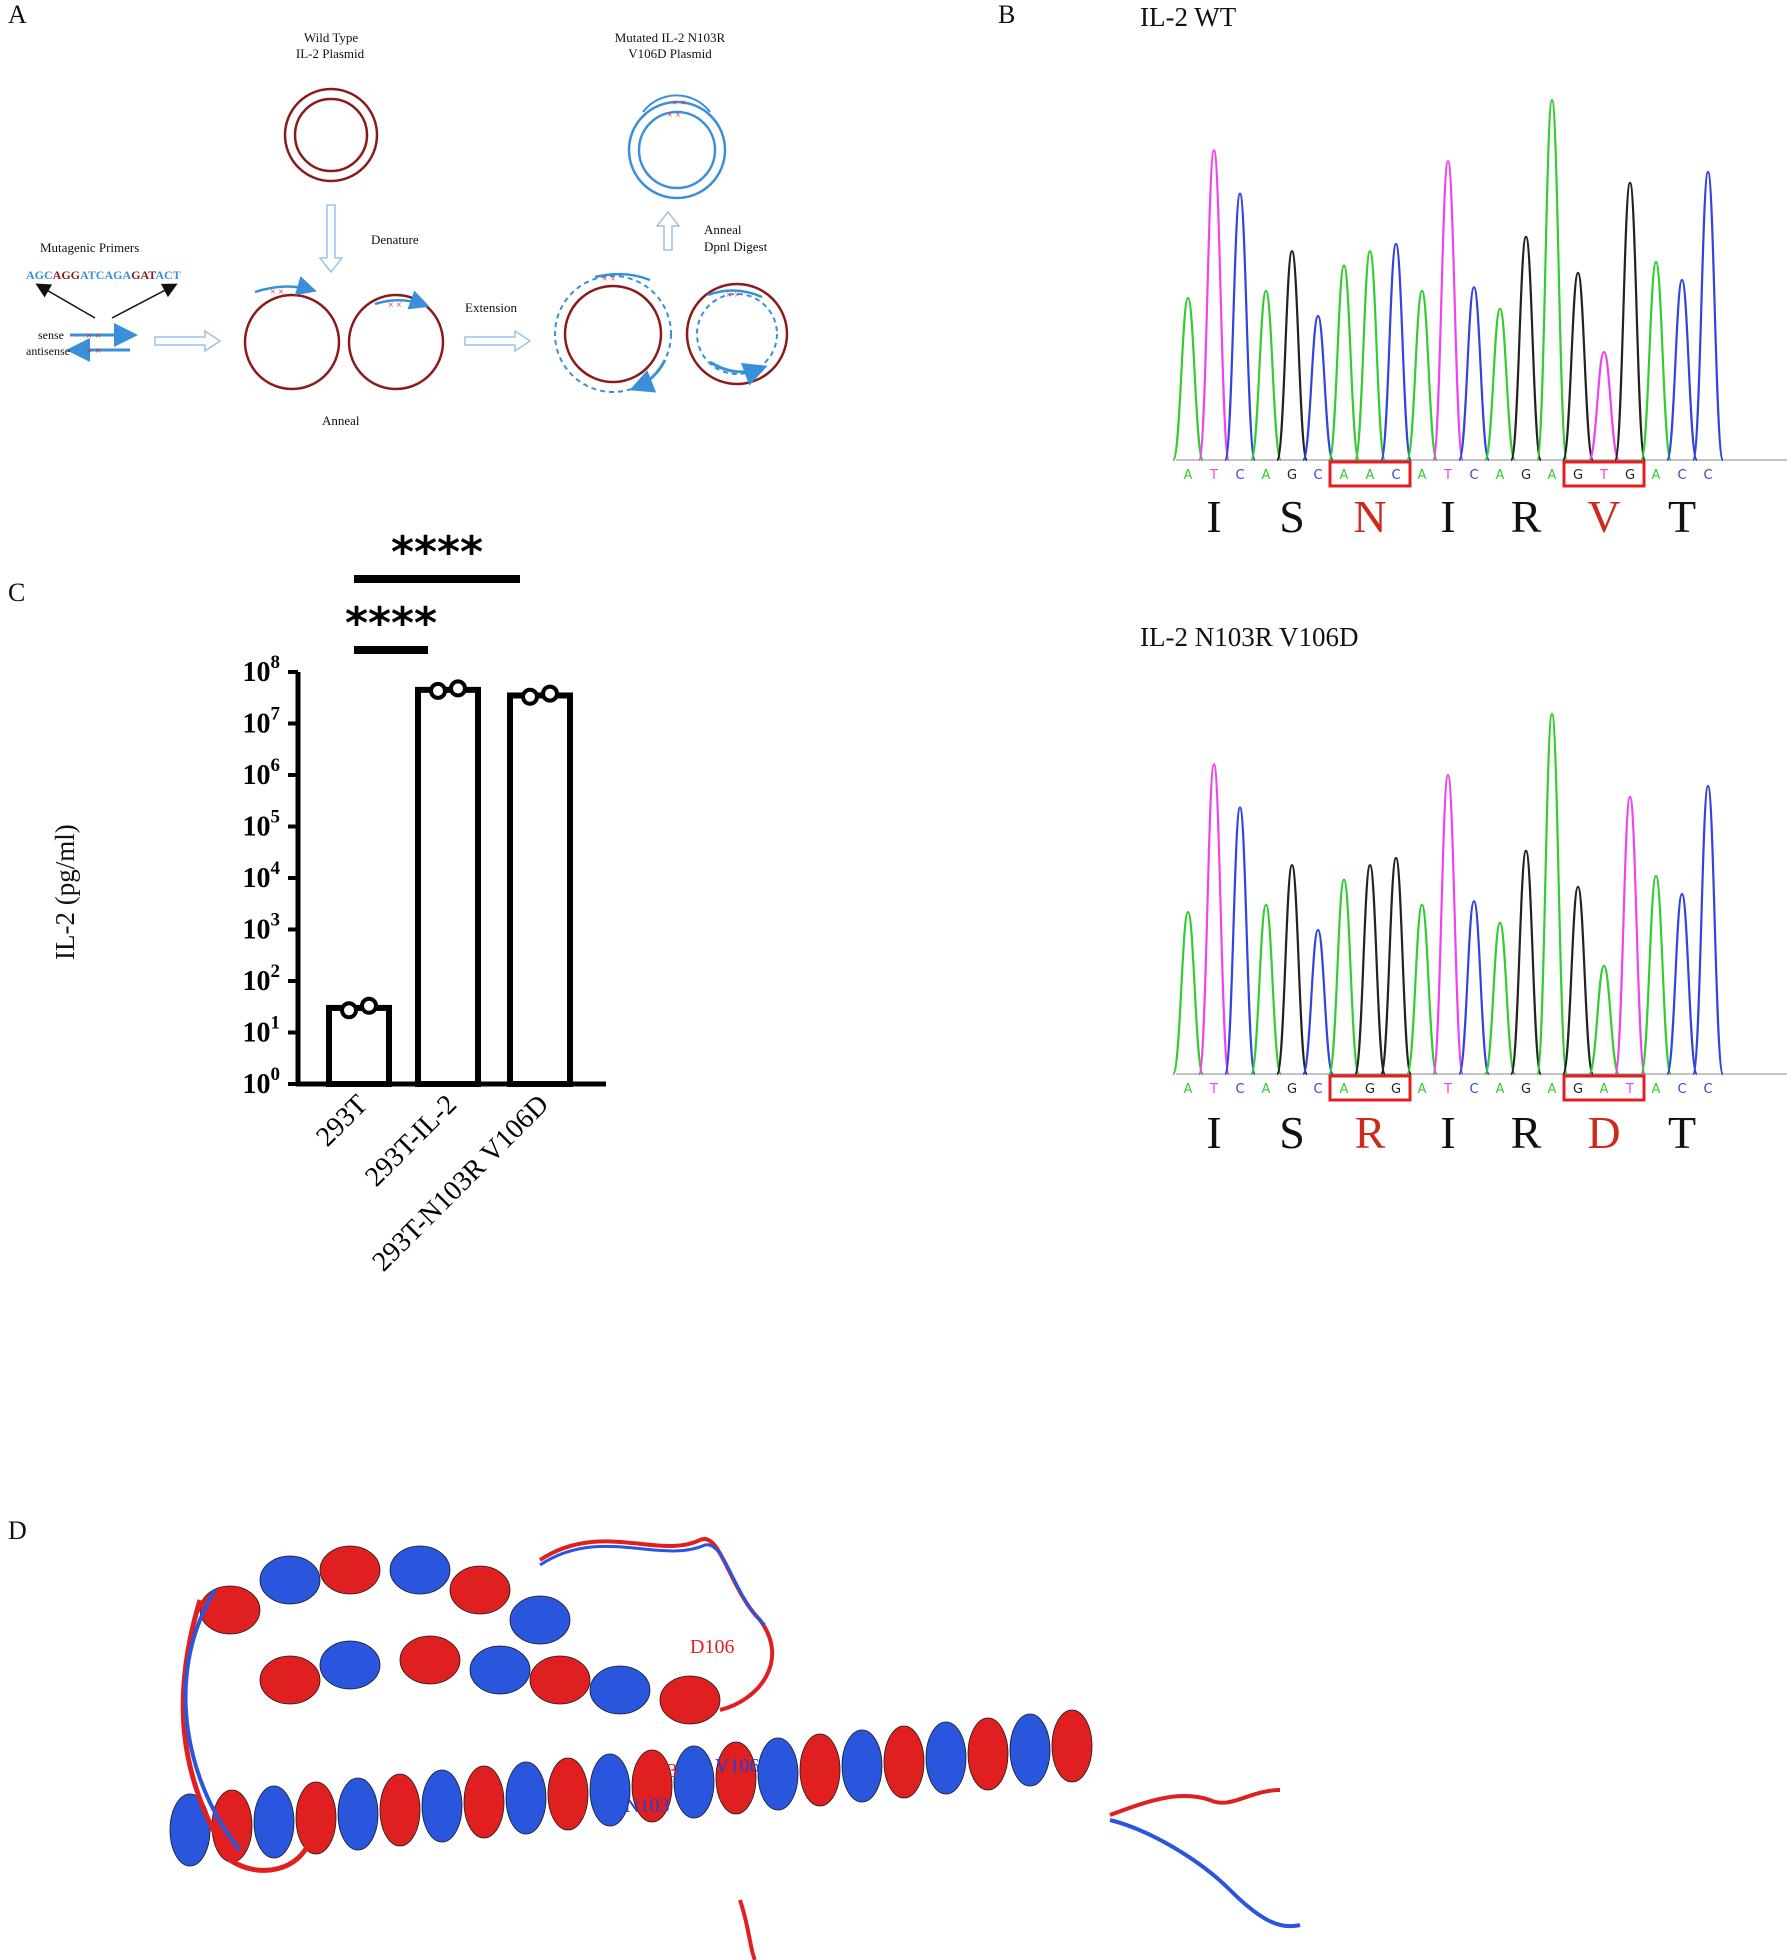 This screenshot has height=1960, width=1787. I want to click on primer-seq-part: ATCAGA, so click(106, 275).